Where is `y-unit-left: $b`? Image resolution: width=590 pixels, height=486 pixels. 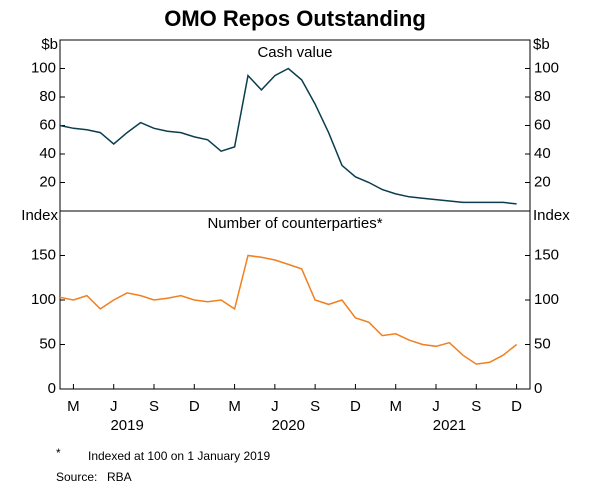
y-unit-left: $b is located at coordinates (49, 44).